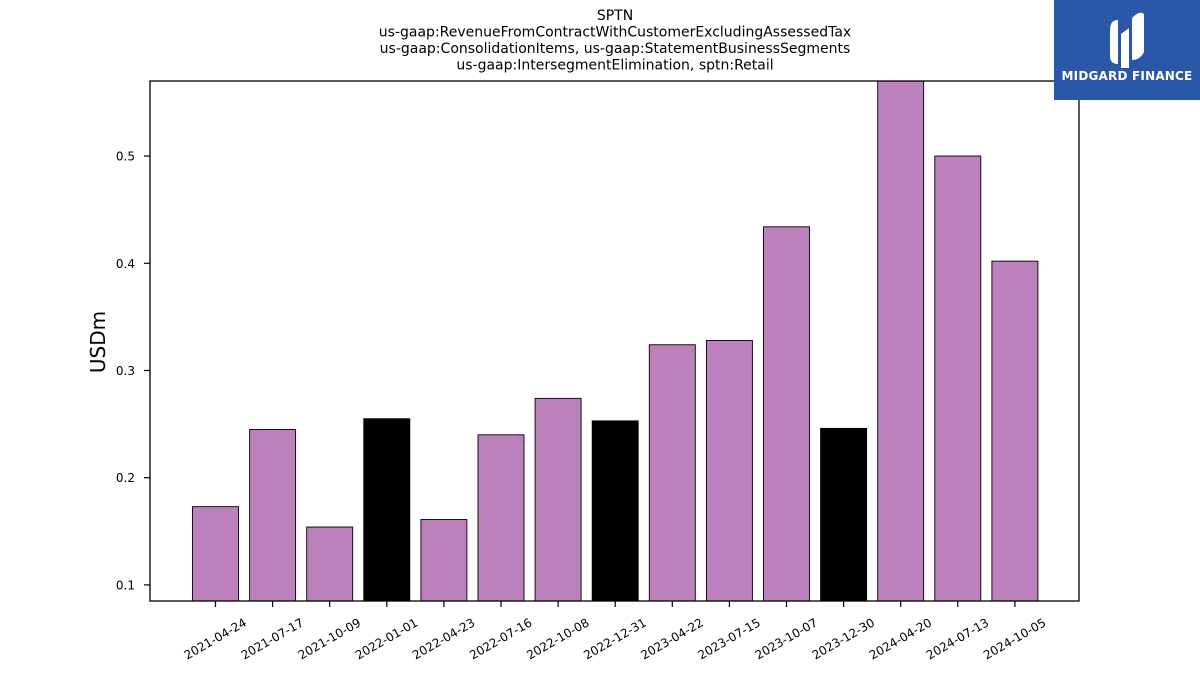 The width and height of the screenshot is (1200, 675). What do you see at coordinates (125, 157) in the screenshot?
I see `y-tick-label: 0.5` at bounding box center [125, 157].